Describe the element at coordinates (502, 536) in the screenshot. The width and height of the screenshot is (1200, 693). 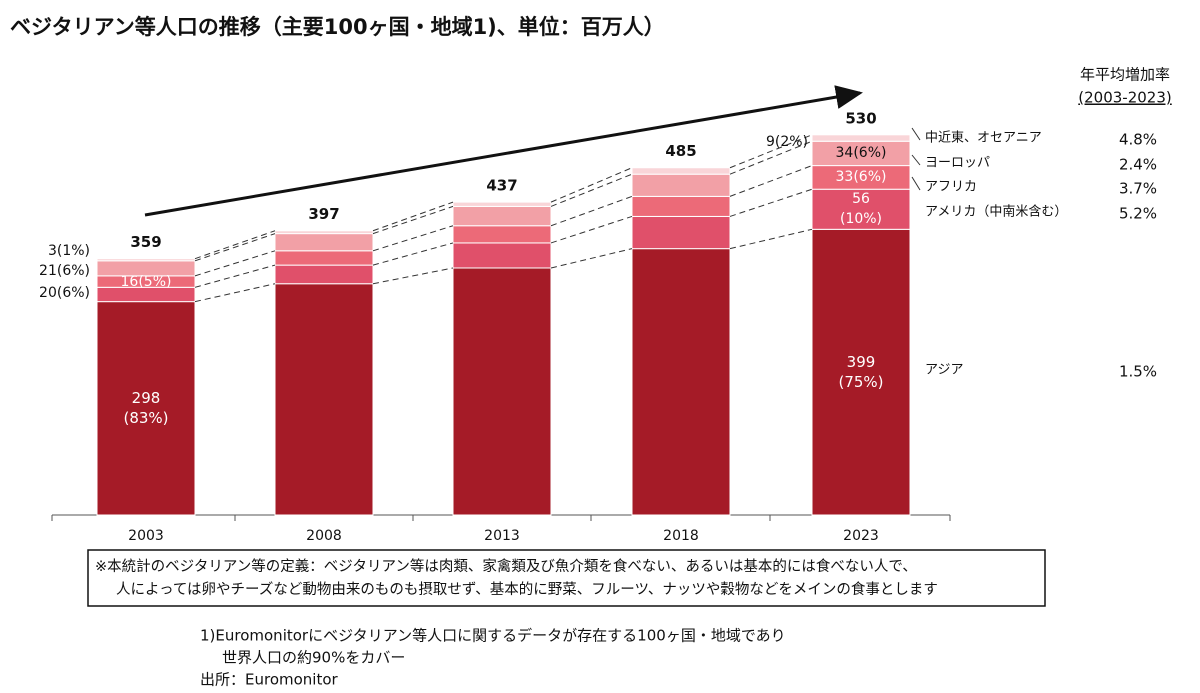
I see `x-tick-label: 2013` at that location.